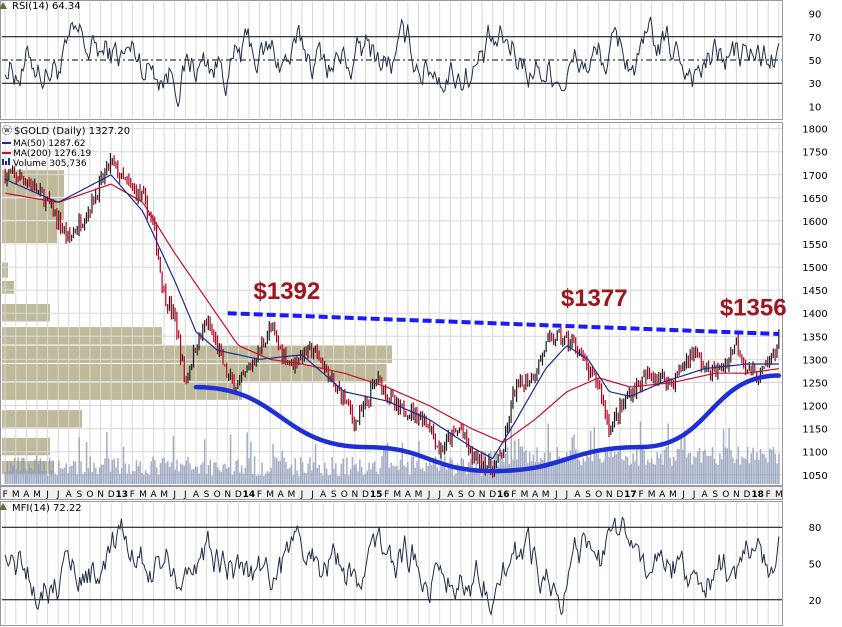  I want to click on resistance-dashed-line, so click(503, 323).